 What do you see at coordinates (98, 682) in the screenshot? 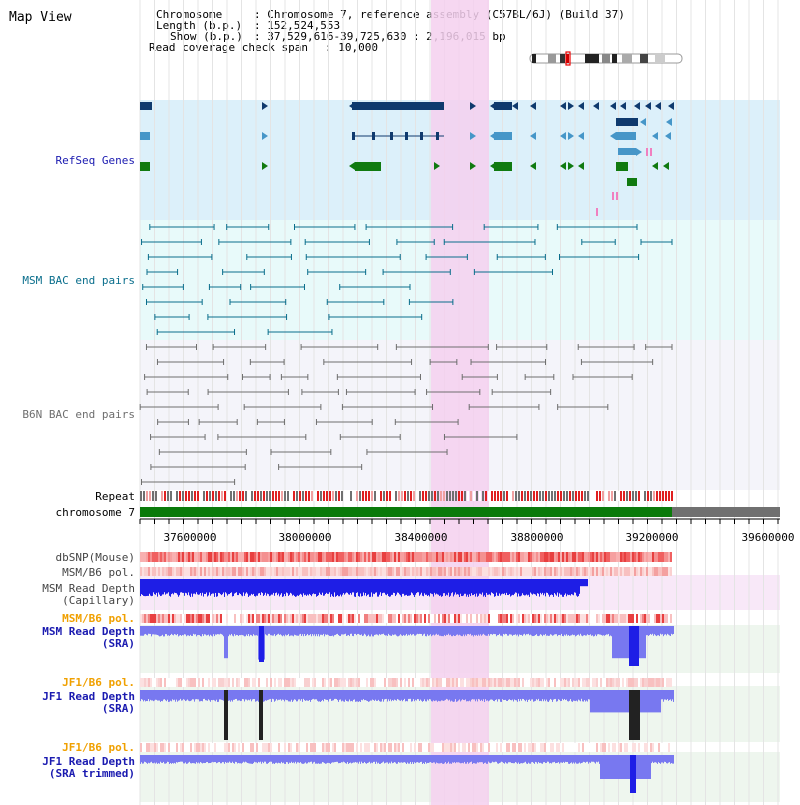
I see `track-label-jf1-b6-pol: JF1/B6 pol.` at bounding box center [98, 682].